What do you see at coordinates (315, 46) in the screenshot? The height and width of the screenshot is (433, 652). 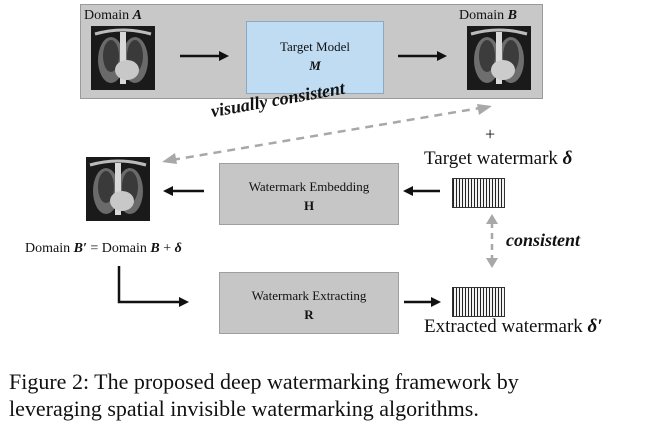 I see `target-model-title: Target Model` at bounding box center [315, 46].